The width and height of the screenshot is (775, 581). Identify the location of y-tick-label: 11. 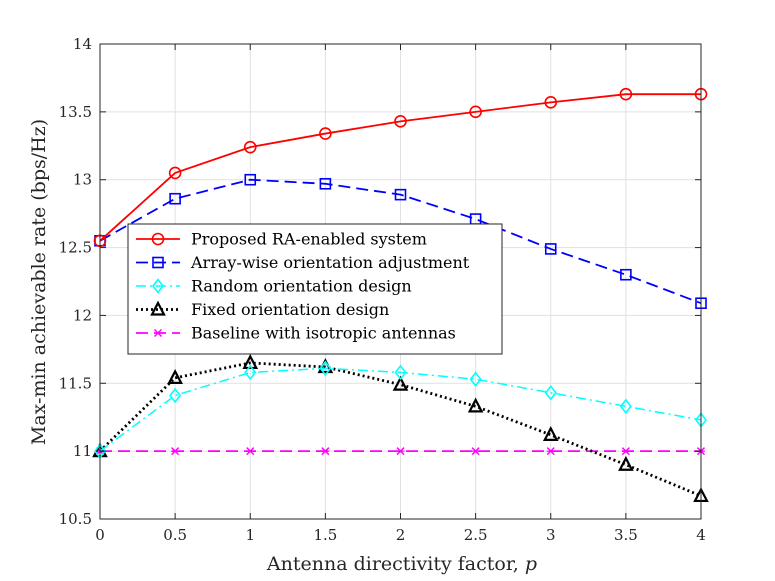
(82, 451).